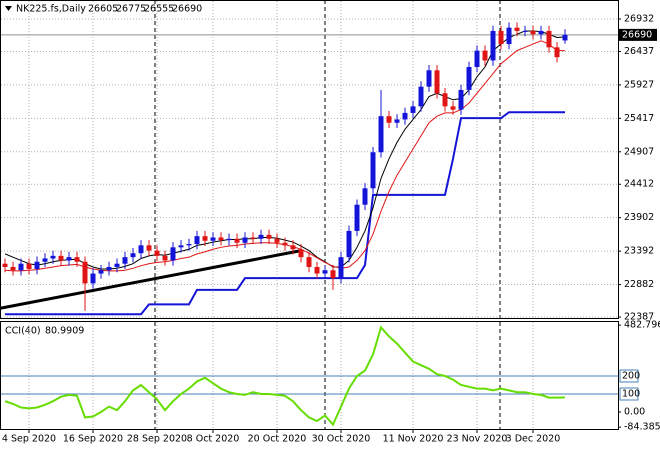 Image resolution: width=660 pixels, height=454 pixels. What do you see at coordinates (8, 8) in the screenshot?
I see `menu-icon` at bounding box center [8, 8].